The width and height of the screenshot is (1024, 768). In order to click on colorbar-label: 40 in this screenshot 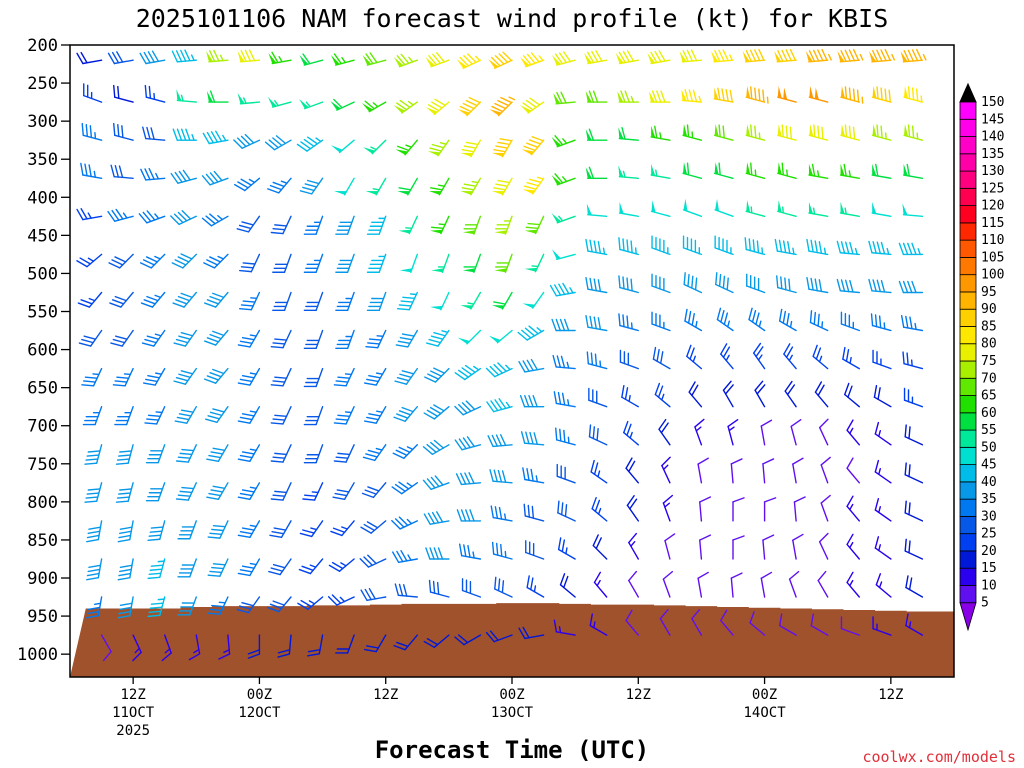, I will do `click(989, 482)`.